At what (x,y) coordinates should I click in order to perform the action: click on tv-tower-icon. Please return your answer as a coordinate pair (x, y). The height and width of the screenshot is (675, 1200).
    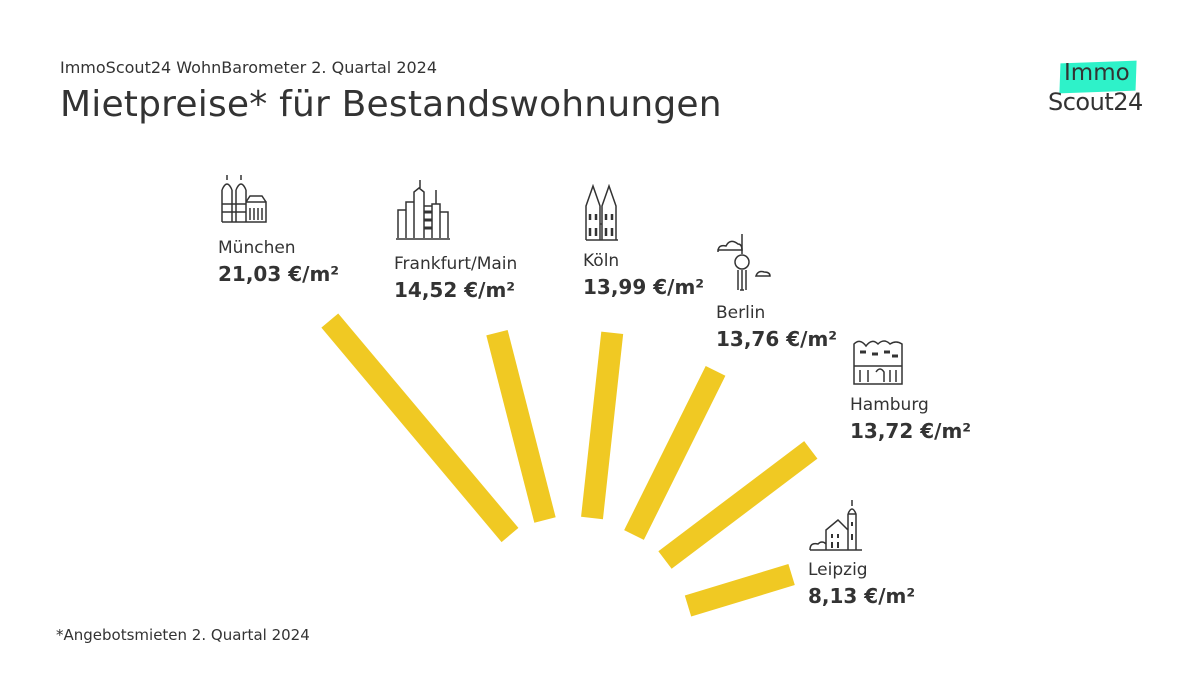
    Looking at the image, I should click on (744, 262).